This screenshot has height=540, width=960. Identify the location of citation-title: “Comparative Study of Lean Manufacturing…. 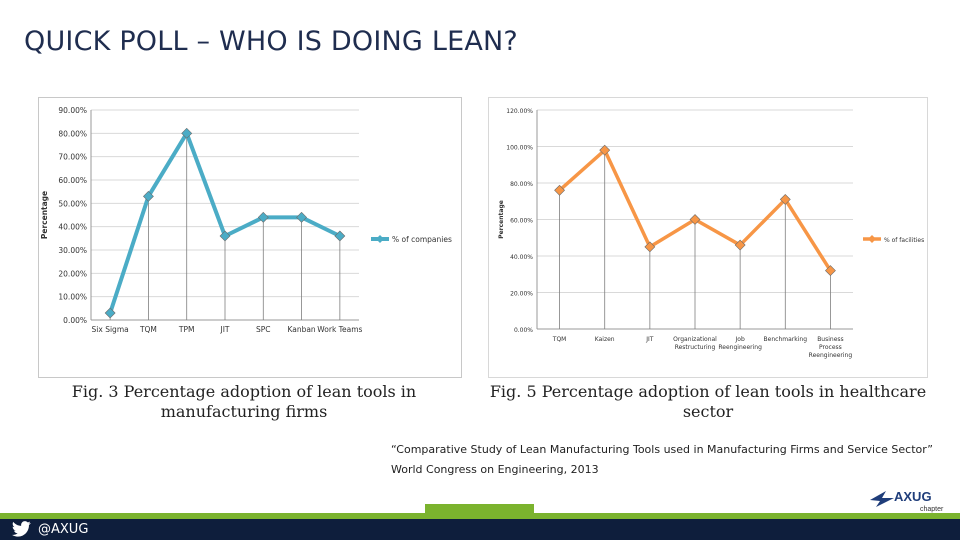
(662, 449).